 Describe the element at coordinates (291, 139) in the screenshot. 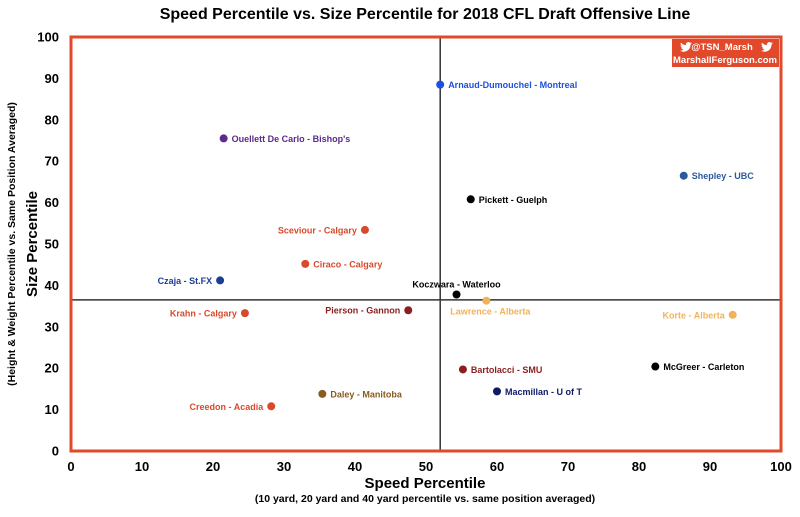

I see `point-label: Ouellett De Carlo - Bishop's` at that location.